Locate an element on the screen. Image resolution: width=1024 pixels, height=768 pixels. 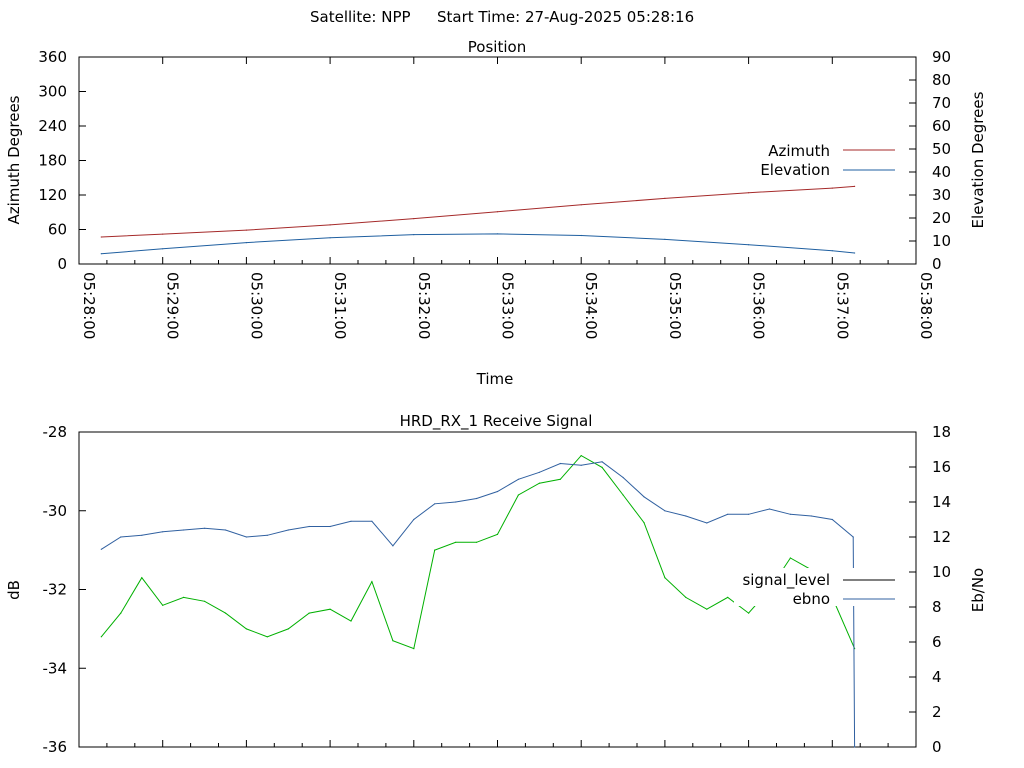
signal-y2-tick-label: 6 is located at coordinates (937, 642).